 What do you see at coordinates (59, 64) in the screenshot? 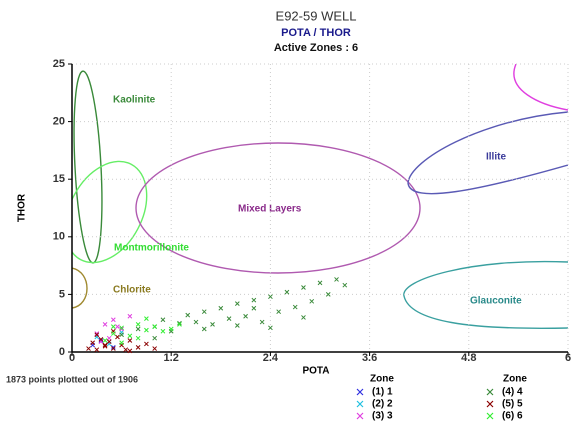
I see `y-tick-label: 25` at bounding box center [59, 64].